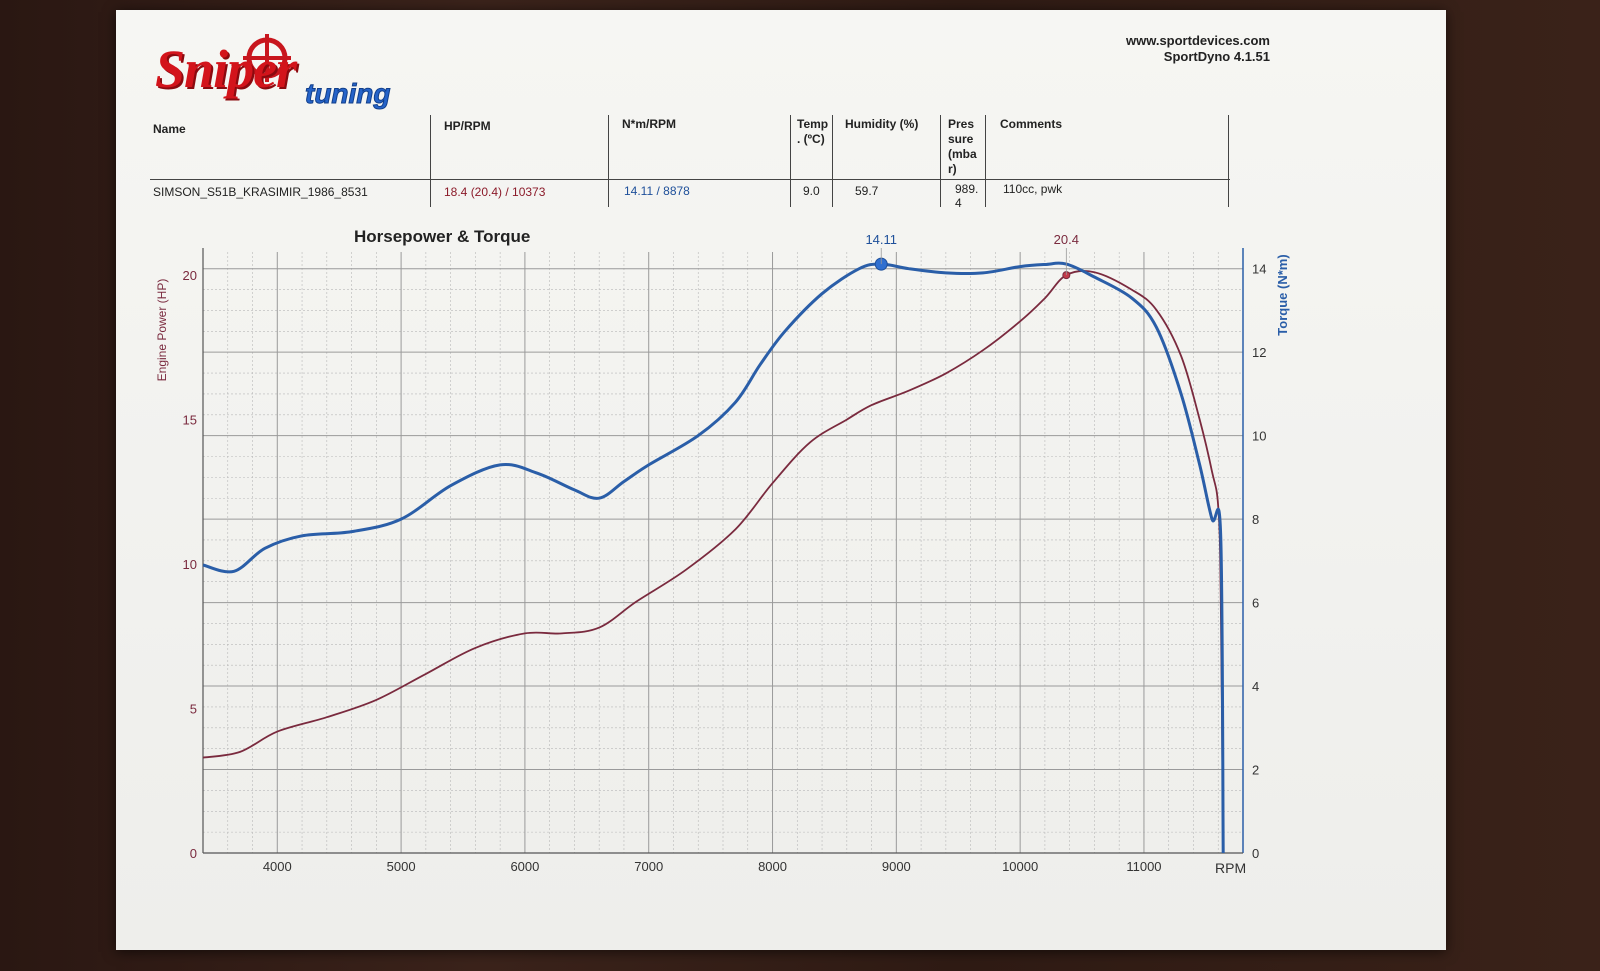 The image size is (1600, 971). Describe the element at coordinates (811, 191) in the screenshot. I see `row-temp: 9.0` at that location.